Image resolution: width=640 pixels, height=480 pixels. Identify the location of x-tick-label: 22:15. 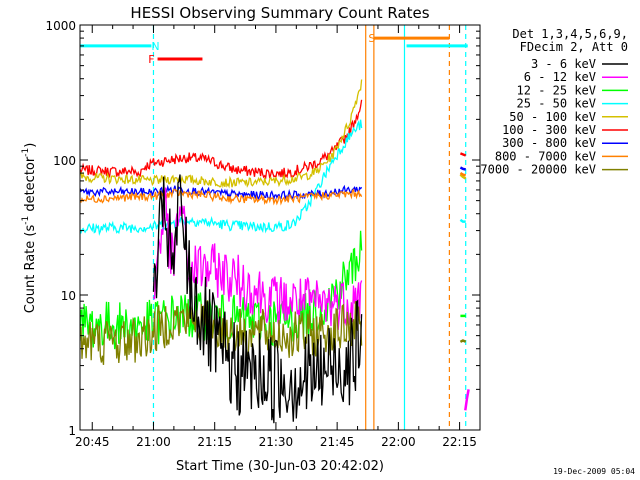
(459, 442).